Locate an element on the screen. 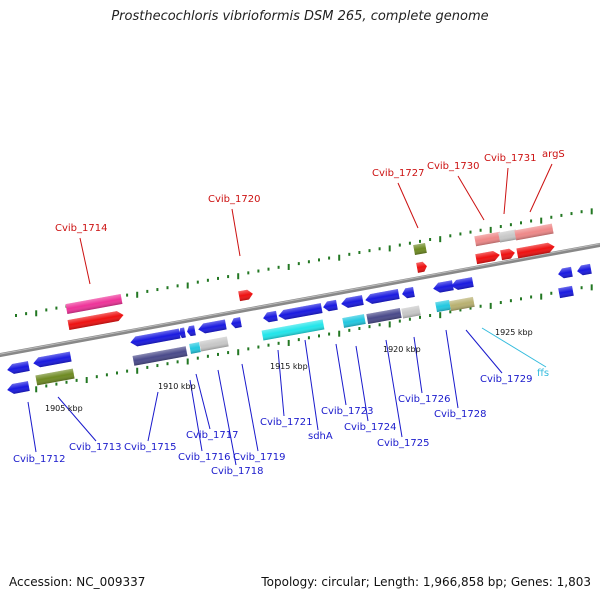 The height and width of the screenshot is (600, 600). gene-label-cvib_1730: Cvib_1730 is located at coordinates (453, 166).